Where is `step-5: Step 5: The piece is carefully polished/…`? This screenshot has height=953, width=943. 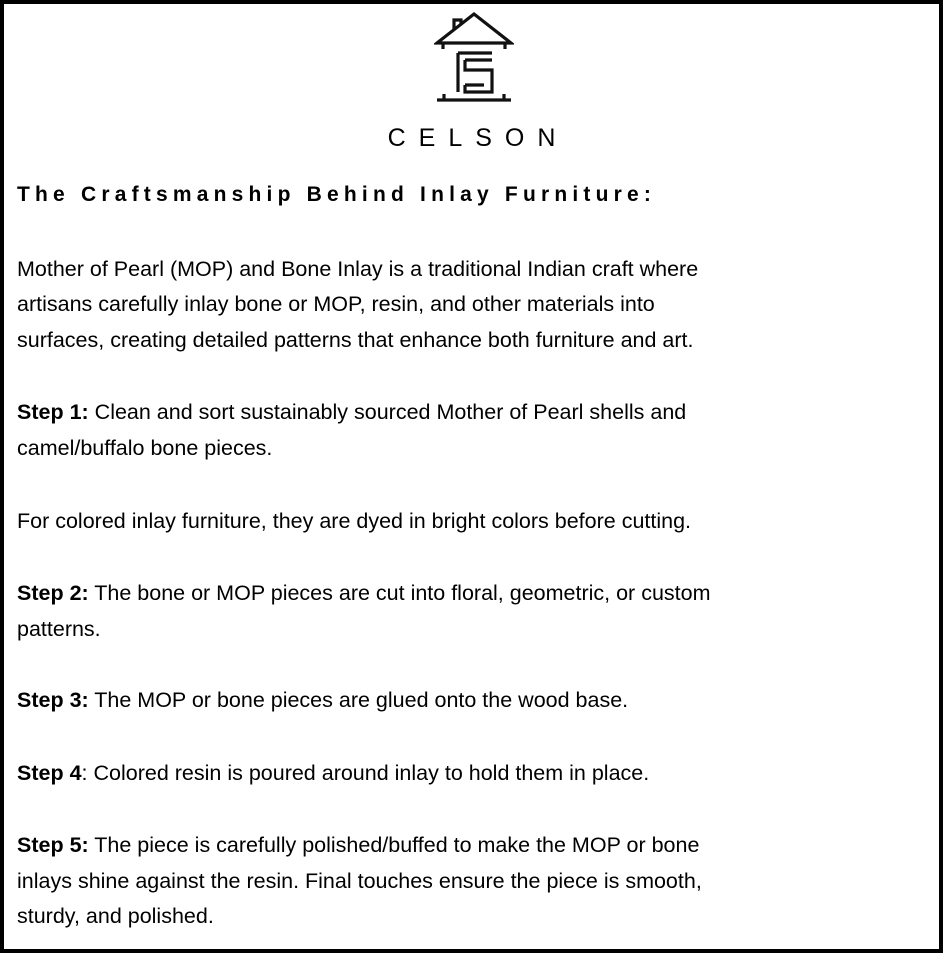 step-5: Step 5: The piece is carefully polished/… is located at coordinates (358, 845).